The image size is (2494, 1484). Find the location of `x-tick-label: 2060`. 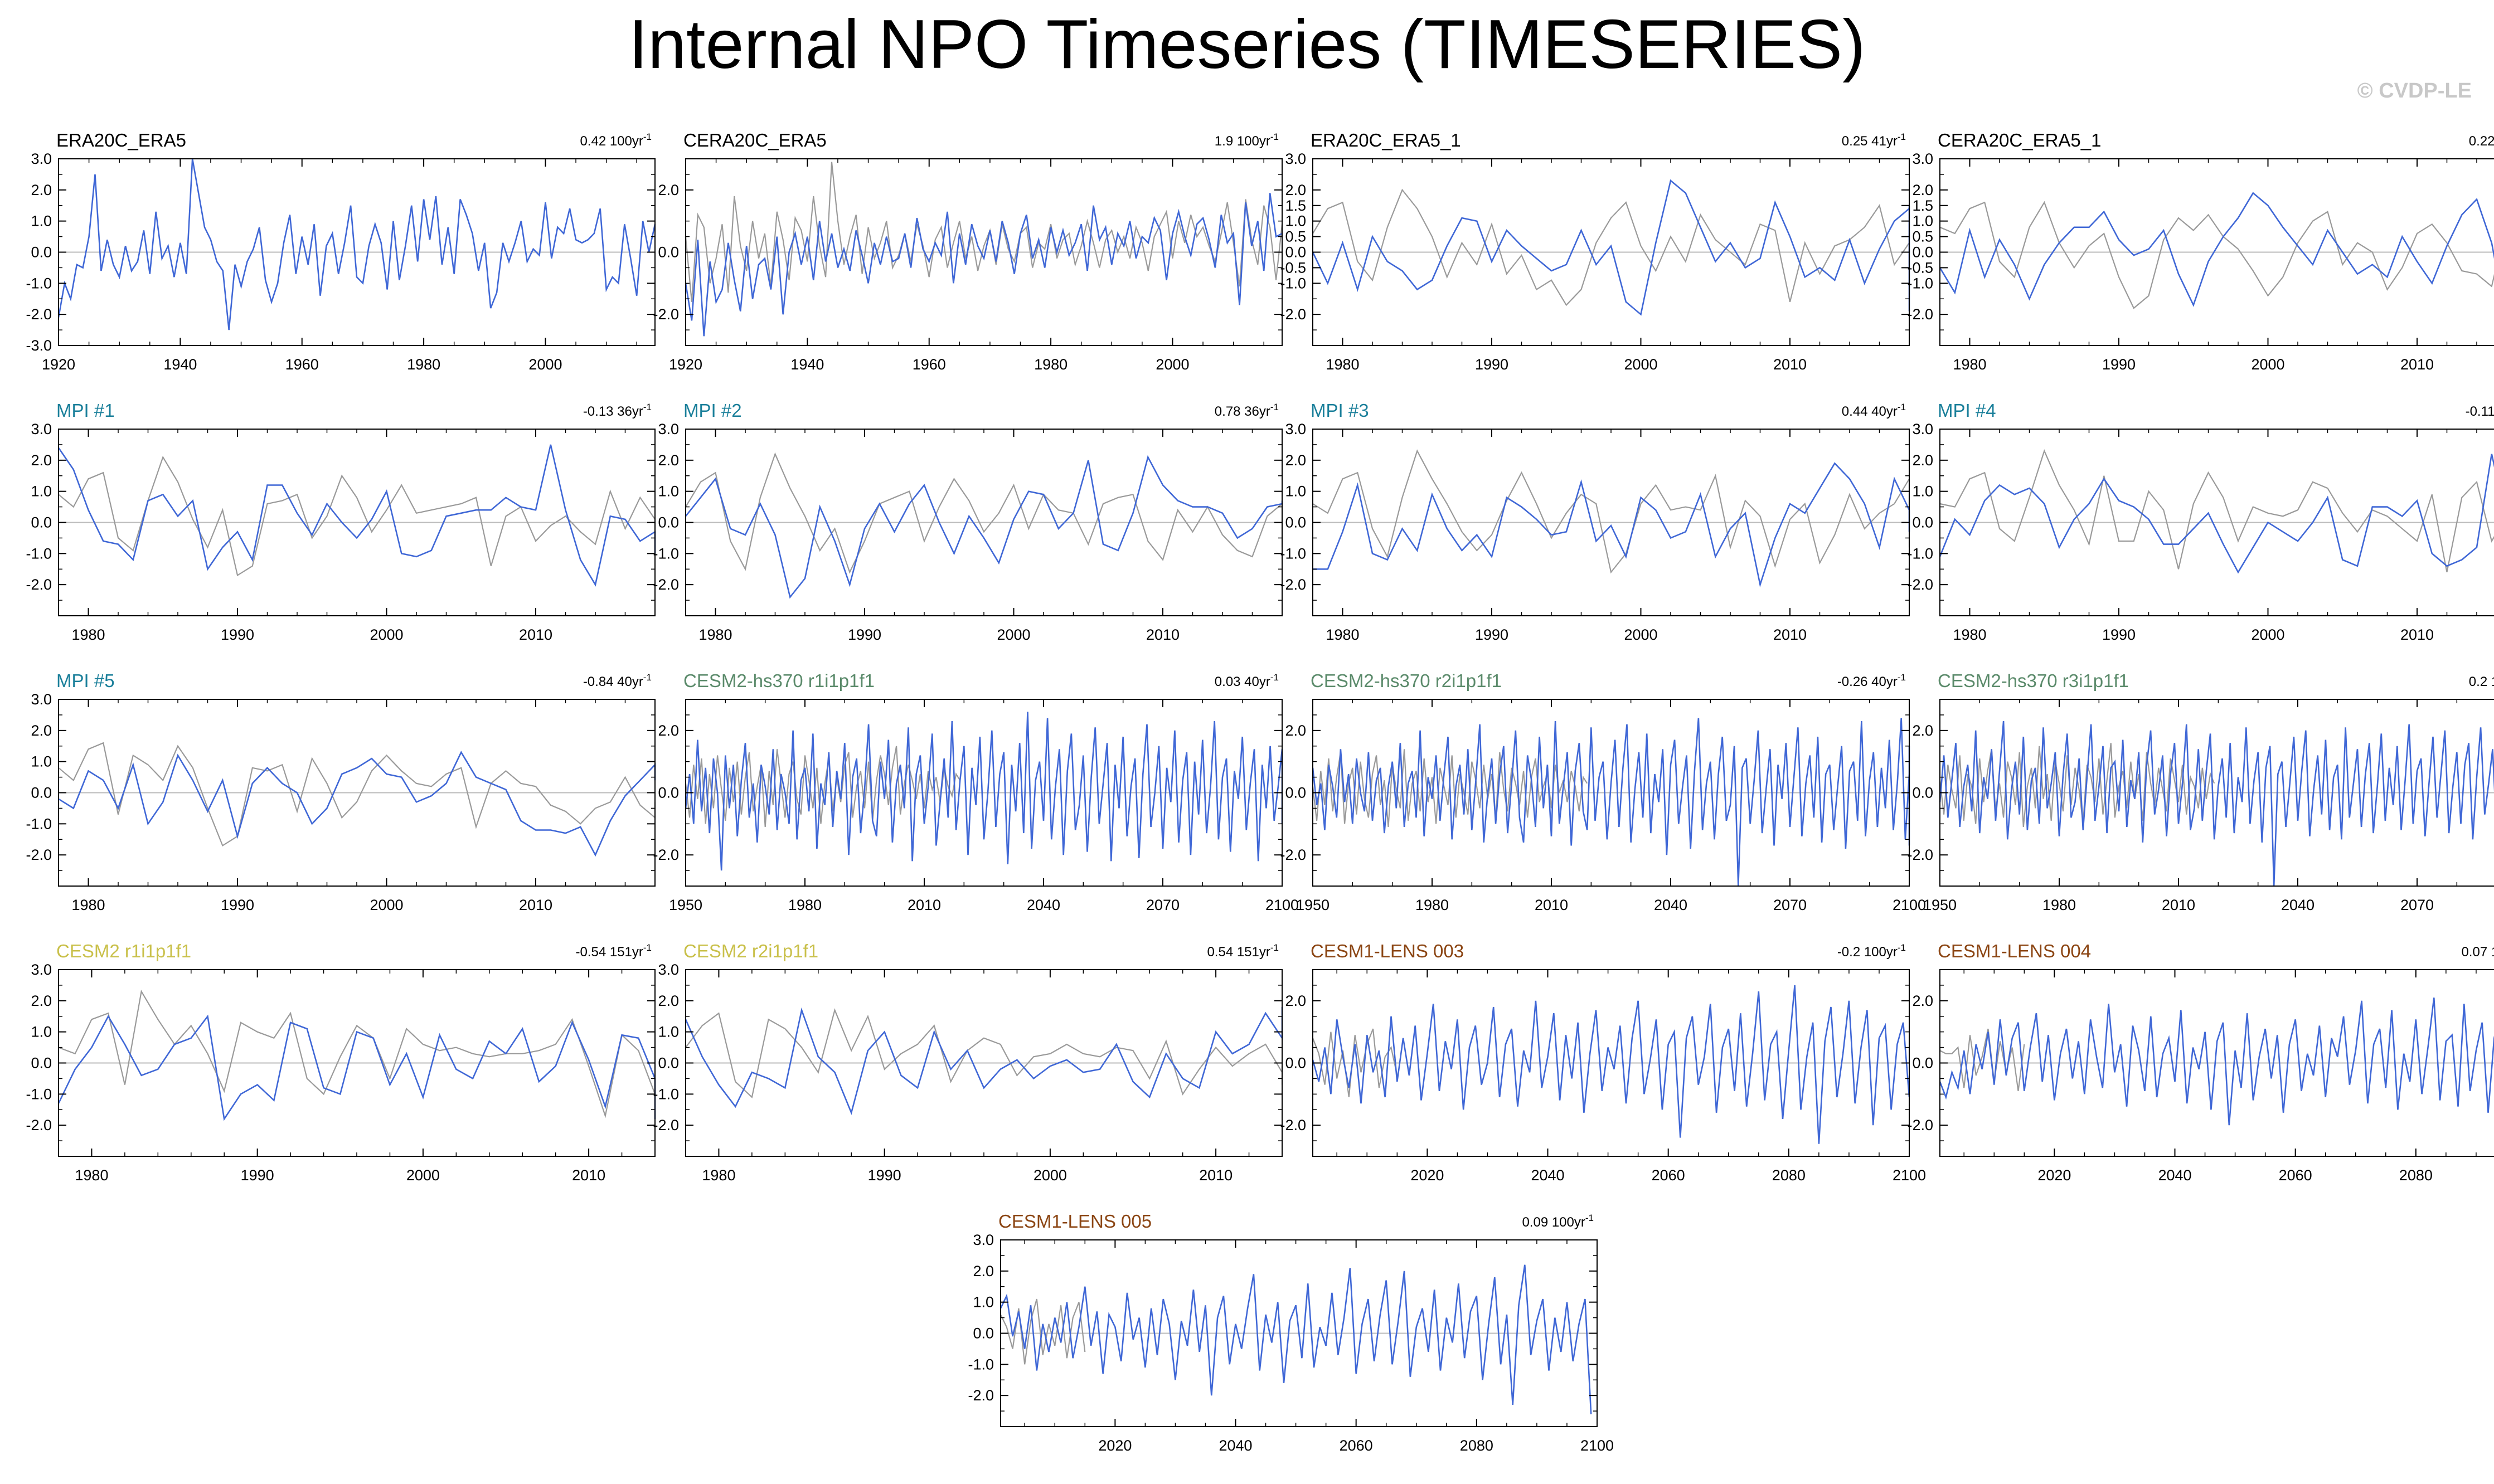

x-tick-label: 2060 is located at coordinates (1356, 1445).